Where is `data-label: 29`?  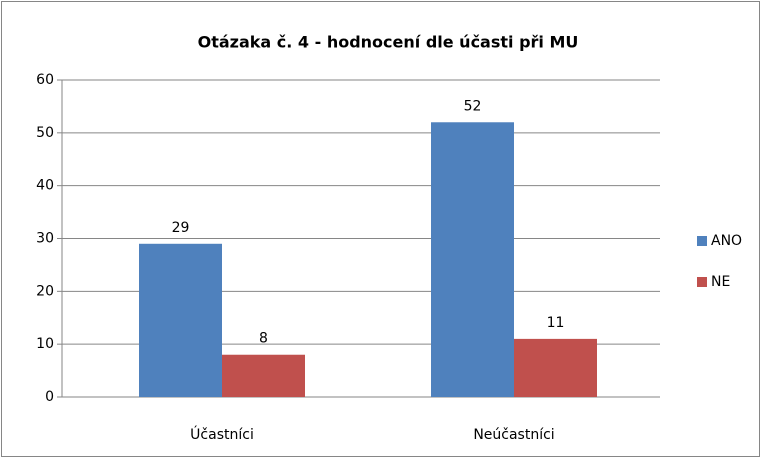
data-label: 29 is located at coordinates (181, 228).